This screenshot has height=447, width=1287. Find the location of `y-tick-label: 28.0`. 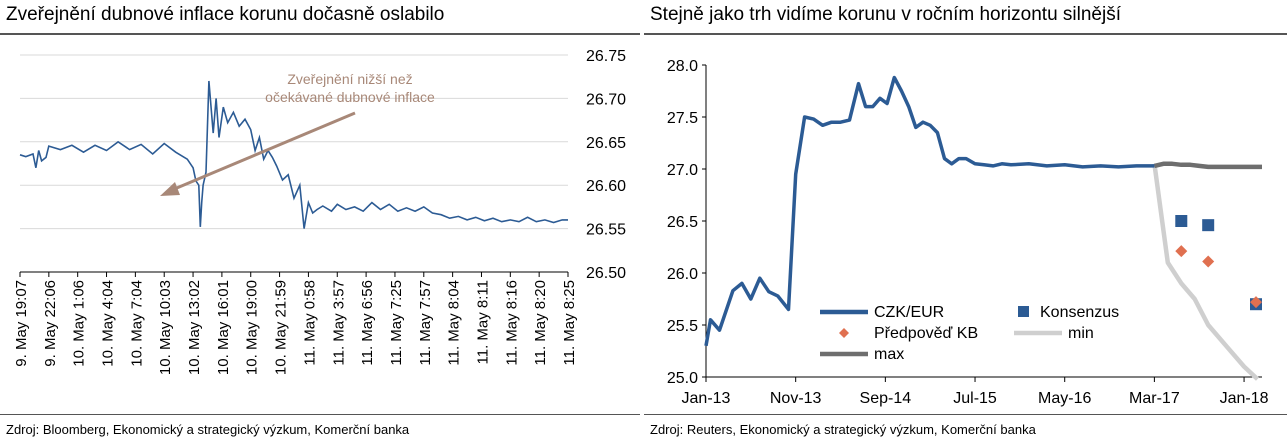

y-tick-label: 28.0 is located at coordinates (682, 66).